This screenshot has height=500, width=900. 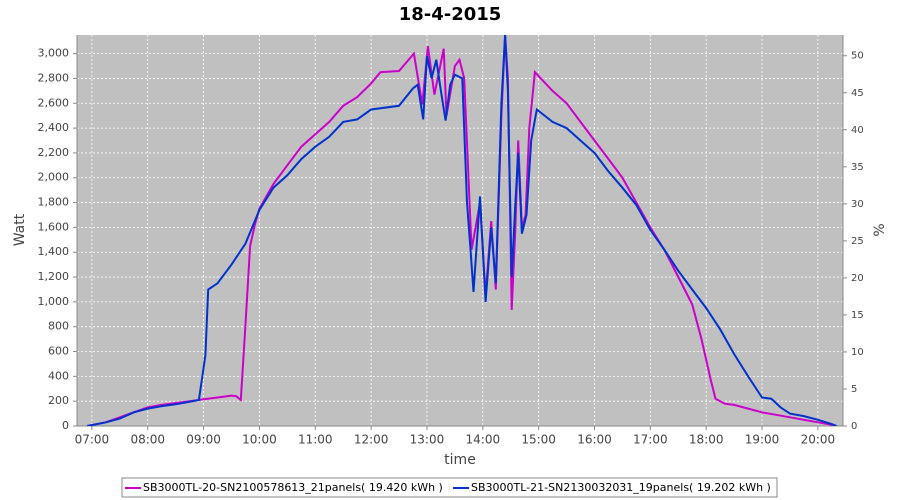 I want to click on y2-tick-label: 40, so click(x=857, y=130).